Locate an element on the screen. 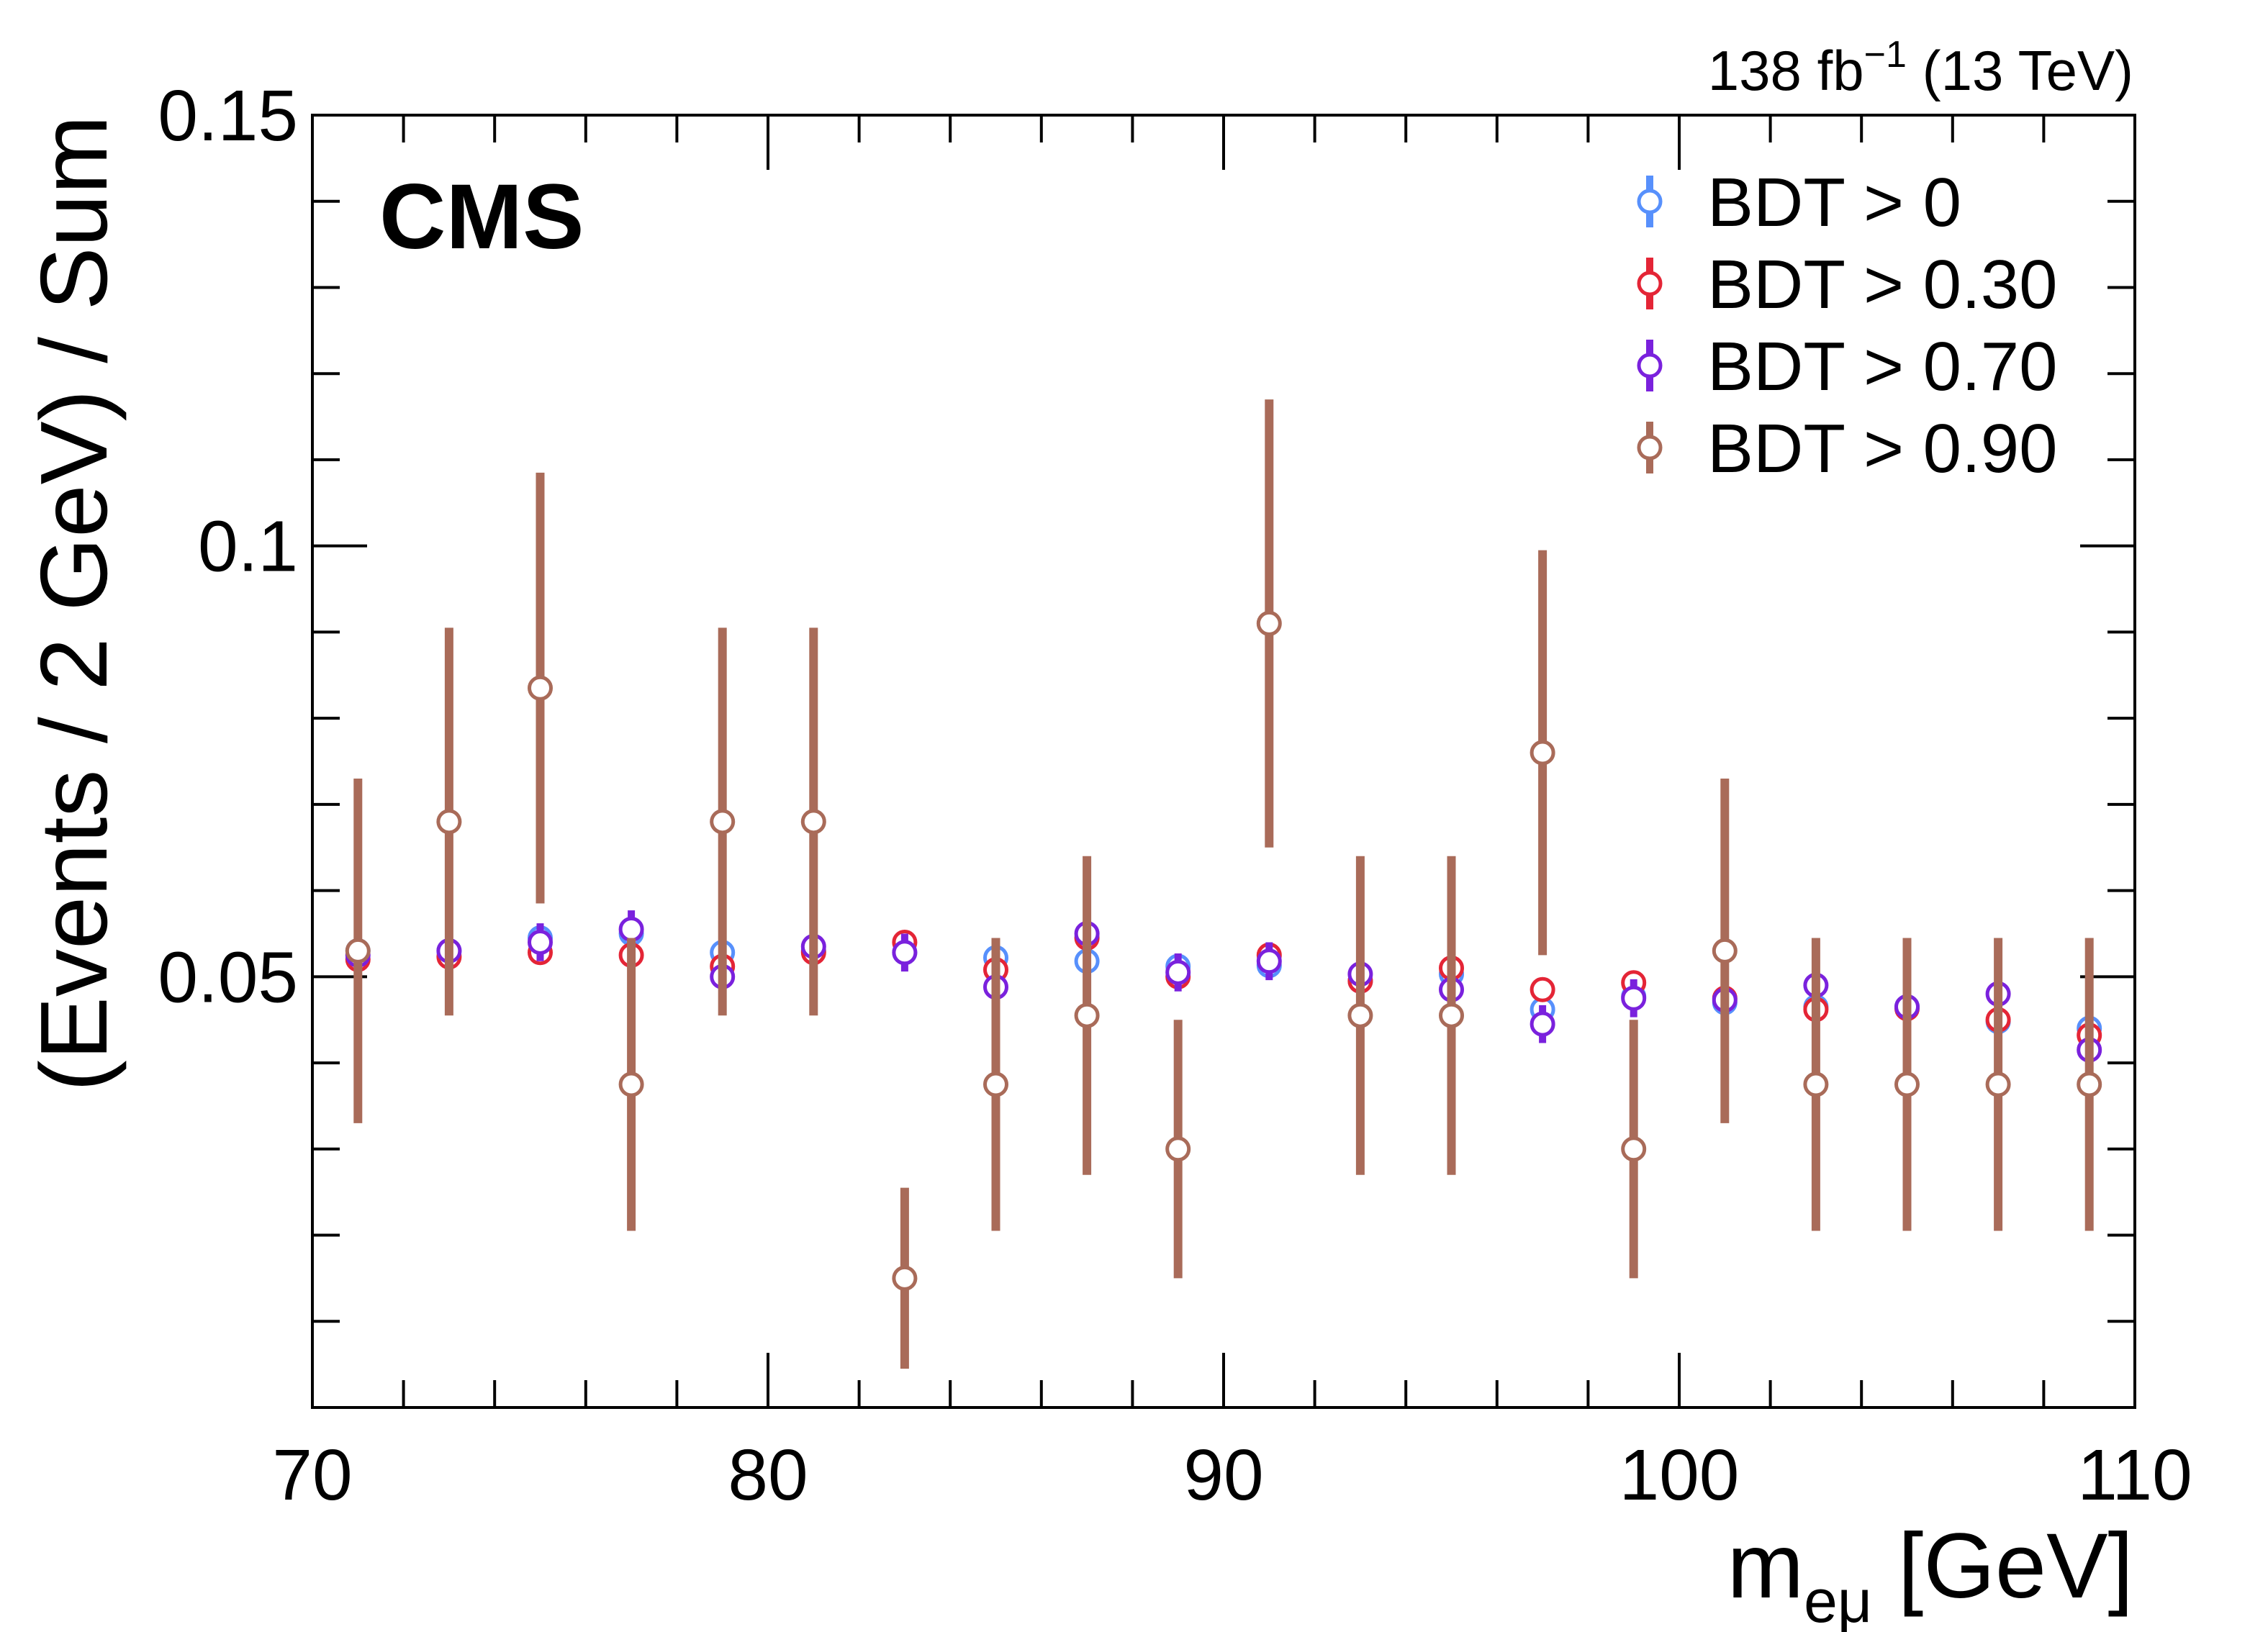 The width and height of the screenshot is (2268, 1632). x-tick-label: 90 is located at coordinates (1223, 1475).